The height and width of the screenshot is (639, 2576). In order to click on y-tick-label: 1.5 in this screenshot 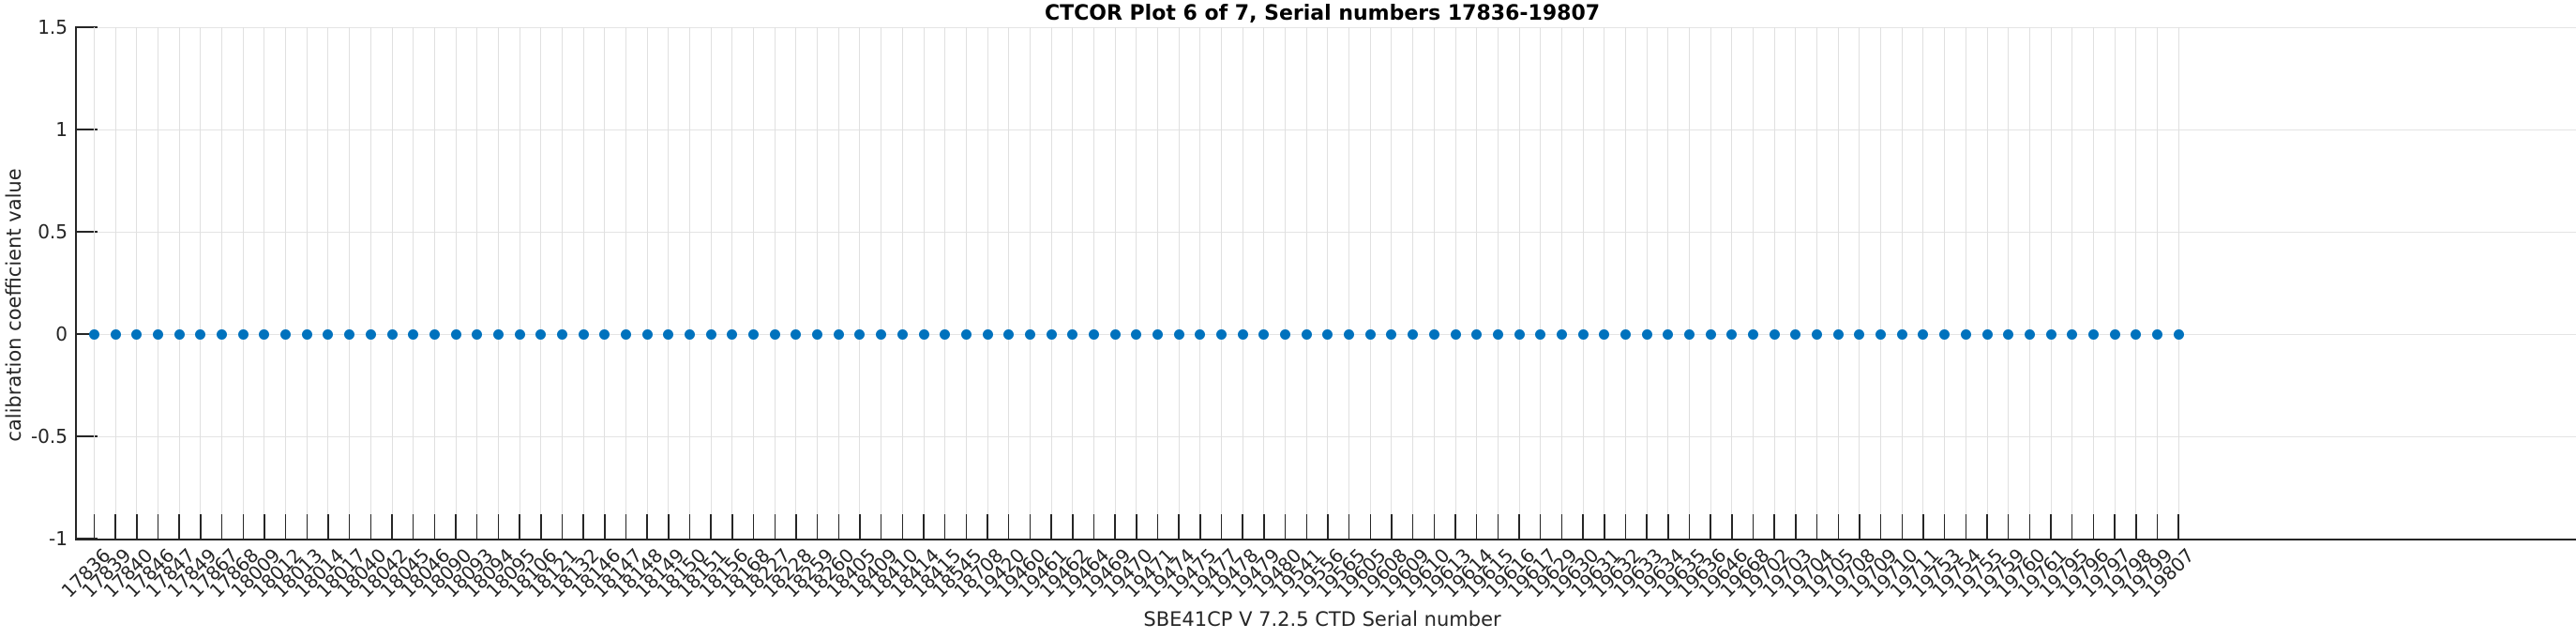, I will do `click(53, 27)`.